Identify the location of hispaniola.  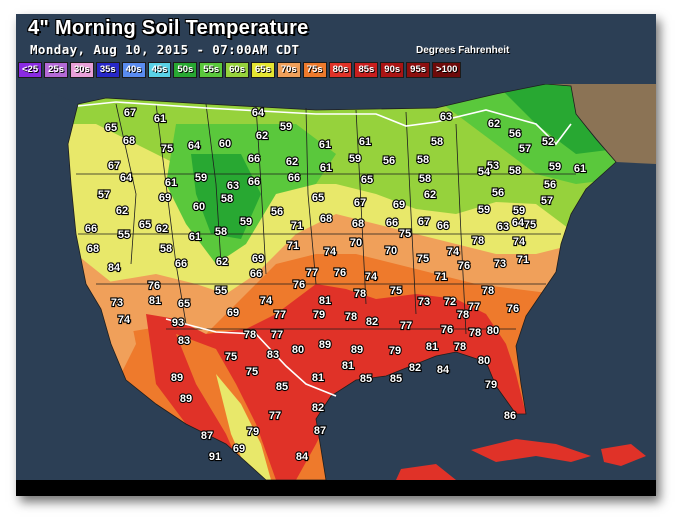
(623, 455).